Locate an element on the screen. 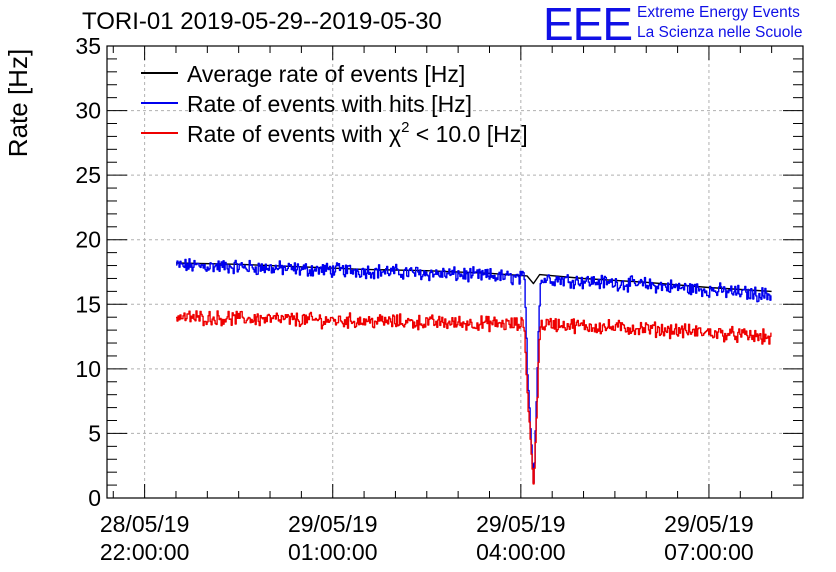  y-tick-label: 10 is located at coordinates (88, 369).